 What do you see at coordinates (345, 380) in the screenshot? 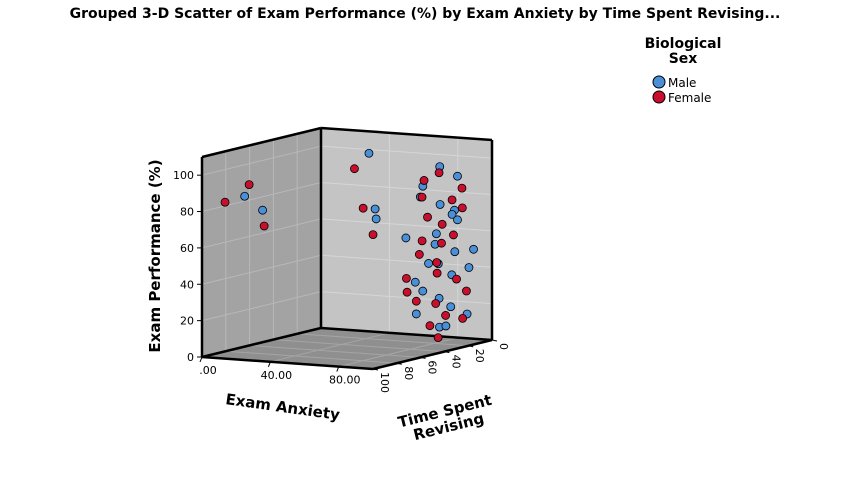
I see `x-tick-label: 80.00` at bounding box center [345, 380].